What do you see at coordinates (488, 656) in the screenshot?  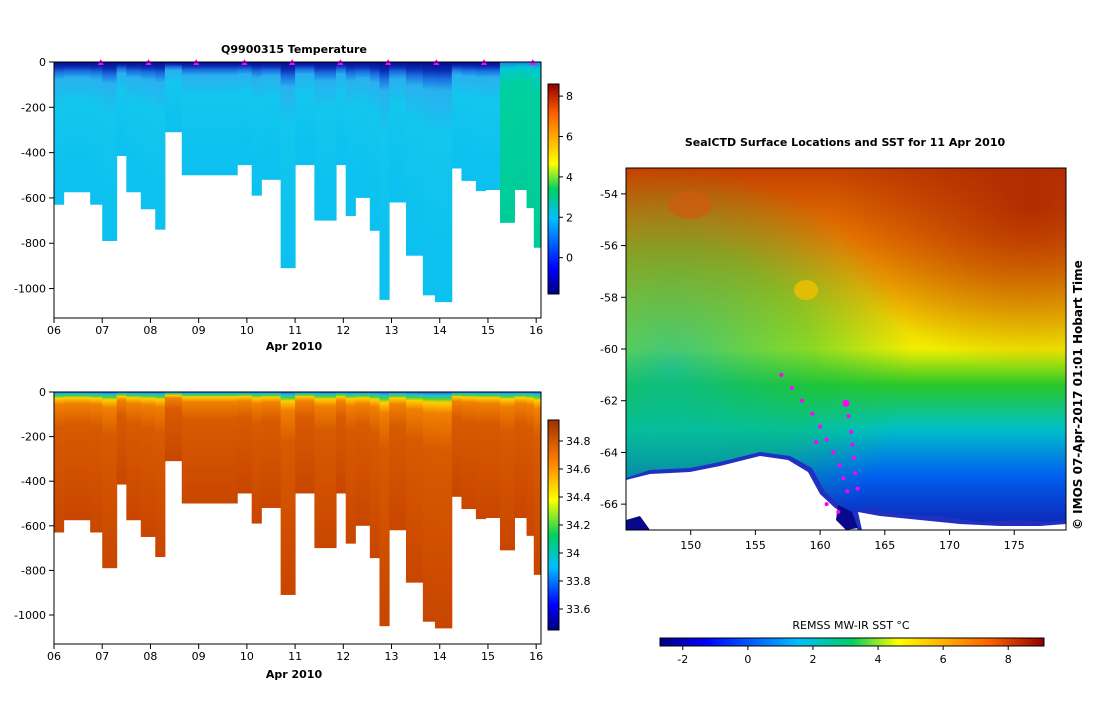 I see `x-tick-label: 15` at bounding box center [488, 656].